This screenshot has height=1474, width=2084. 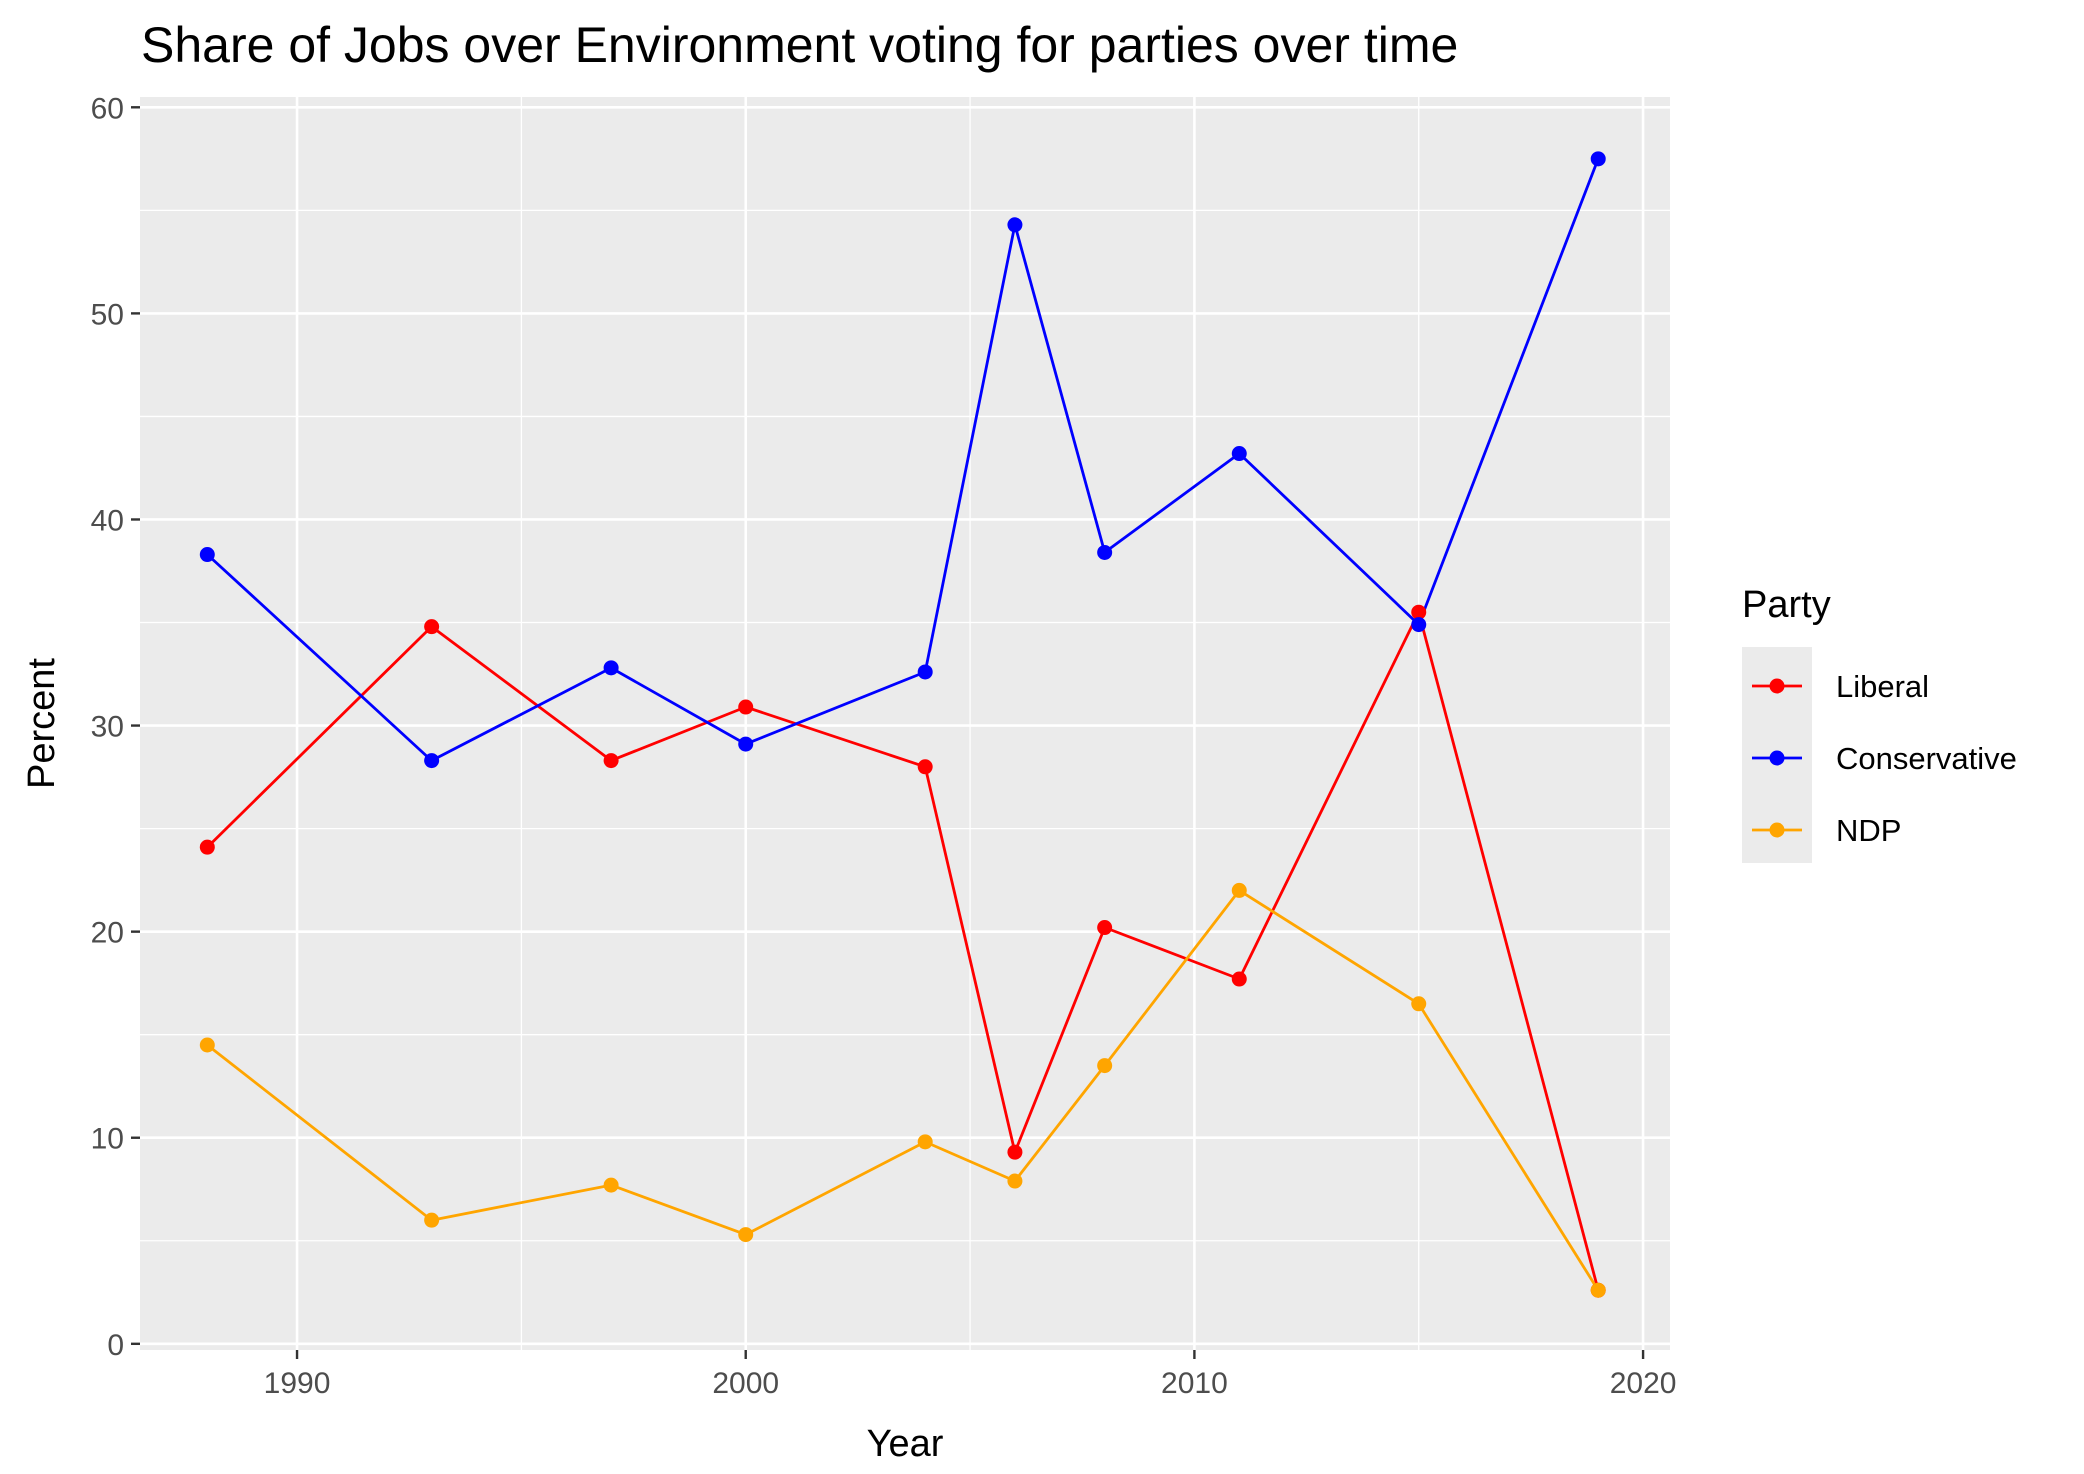 I want to click on y-tick-label: 30, so click(x=107, y=727).